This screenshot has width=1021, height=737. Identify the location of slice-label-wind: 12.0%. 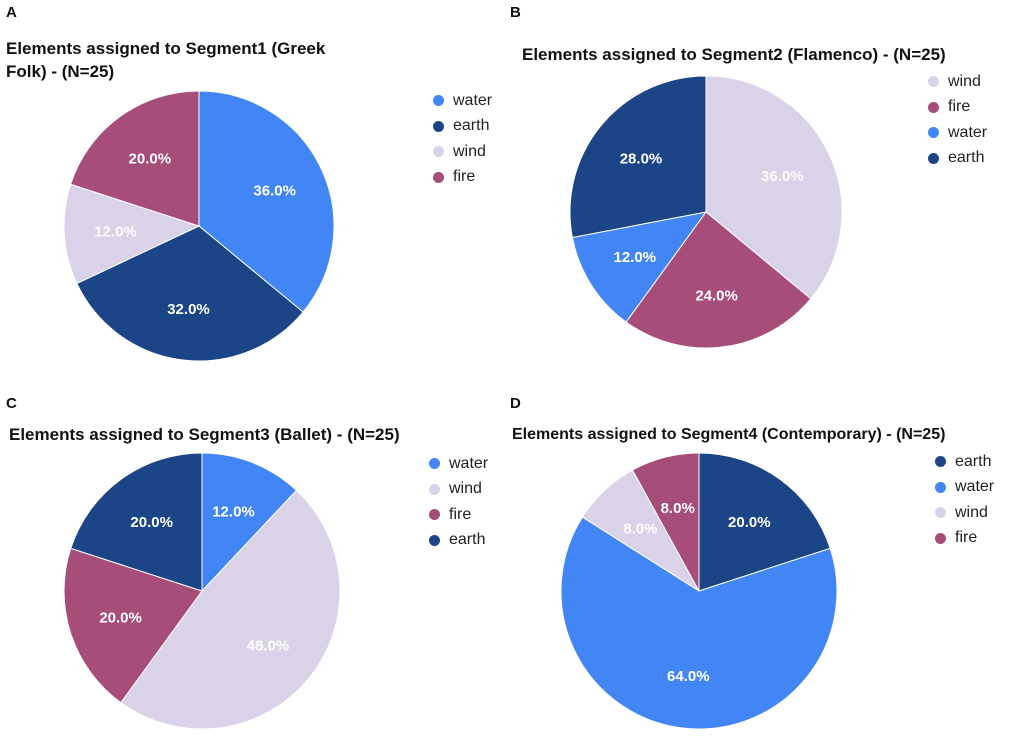
(115, 231).